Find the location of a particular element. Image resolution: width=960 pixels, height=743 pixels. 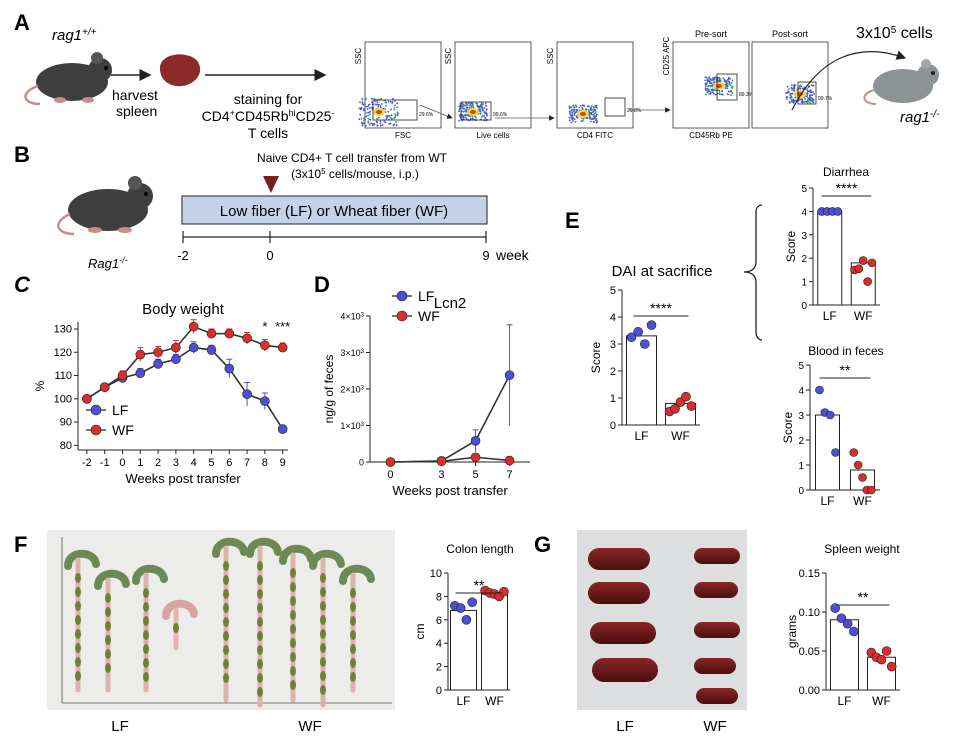

x-tick-label: WF is located at coordinates (494, 701).